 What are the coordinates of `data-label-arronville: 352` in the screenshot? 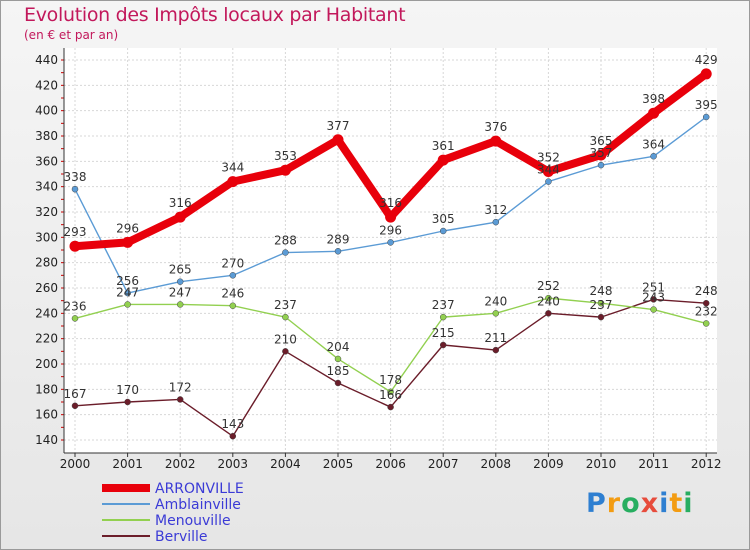 It's located at (548, 157).